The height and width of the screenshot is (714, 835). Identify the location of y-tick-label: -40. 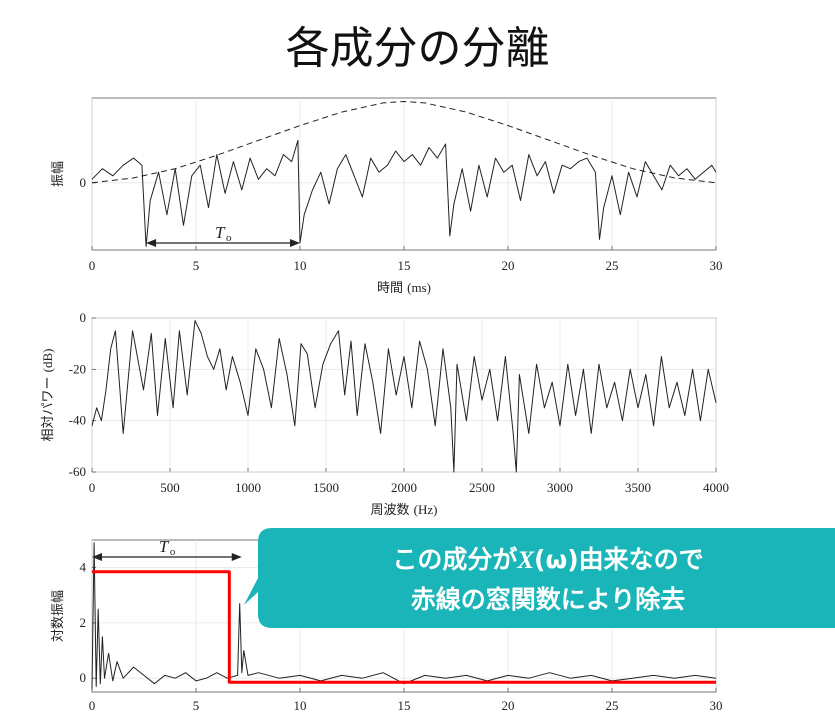
(77, 420).